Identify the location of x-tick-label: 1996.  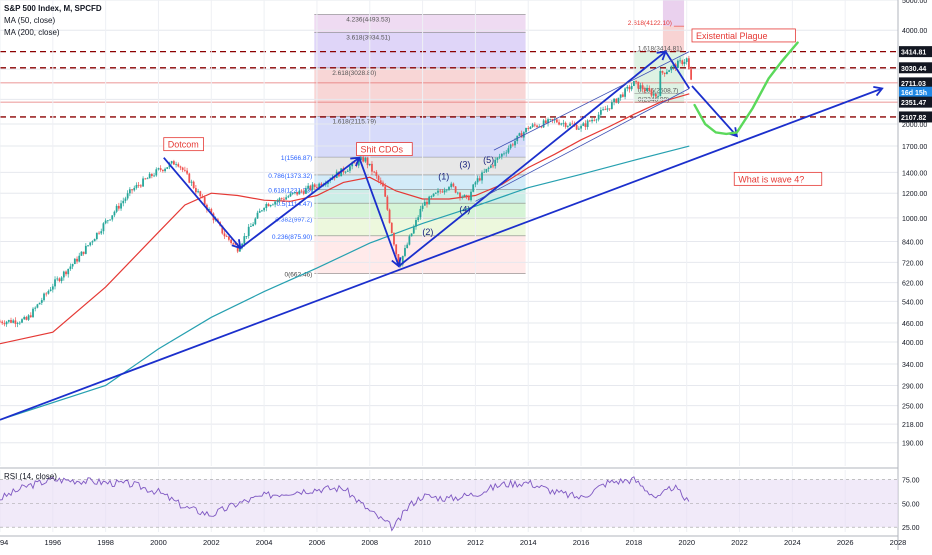
(52, 542).